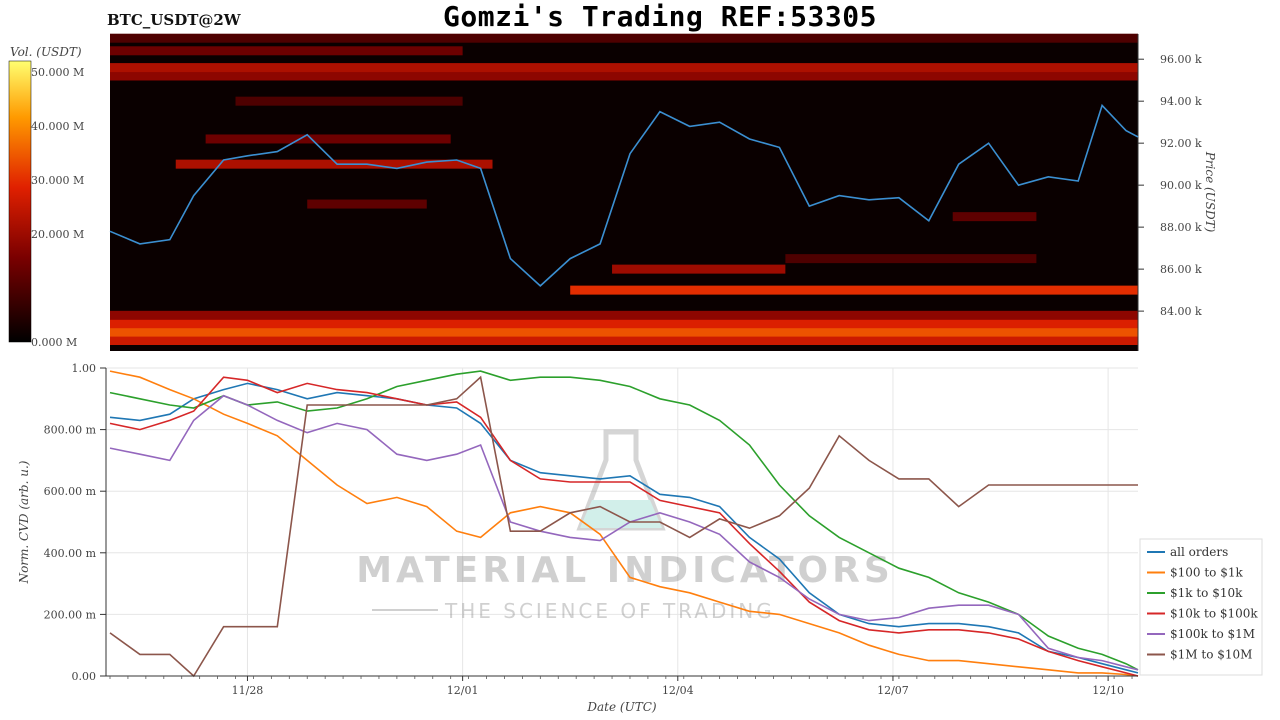 The width and height of the screenshot is (1280, 720). I want to click on legend-entry: all orders, so click(1199, 552).